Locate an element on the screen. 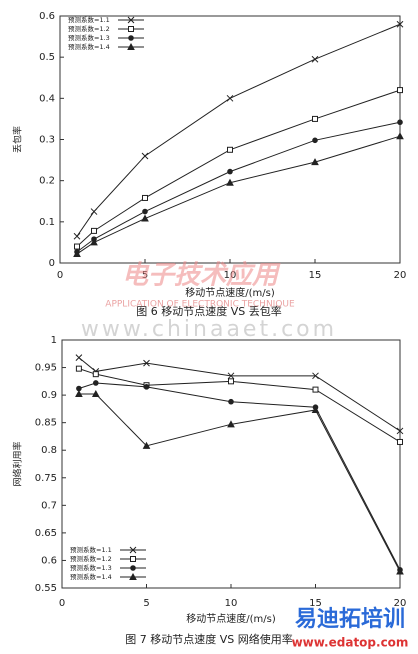 Image resolution: width=418 pixels, height=654 pixels. y-tick-label: 0.75 is located at coordinates (46, 478).